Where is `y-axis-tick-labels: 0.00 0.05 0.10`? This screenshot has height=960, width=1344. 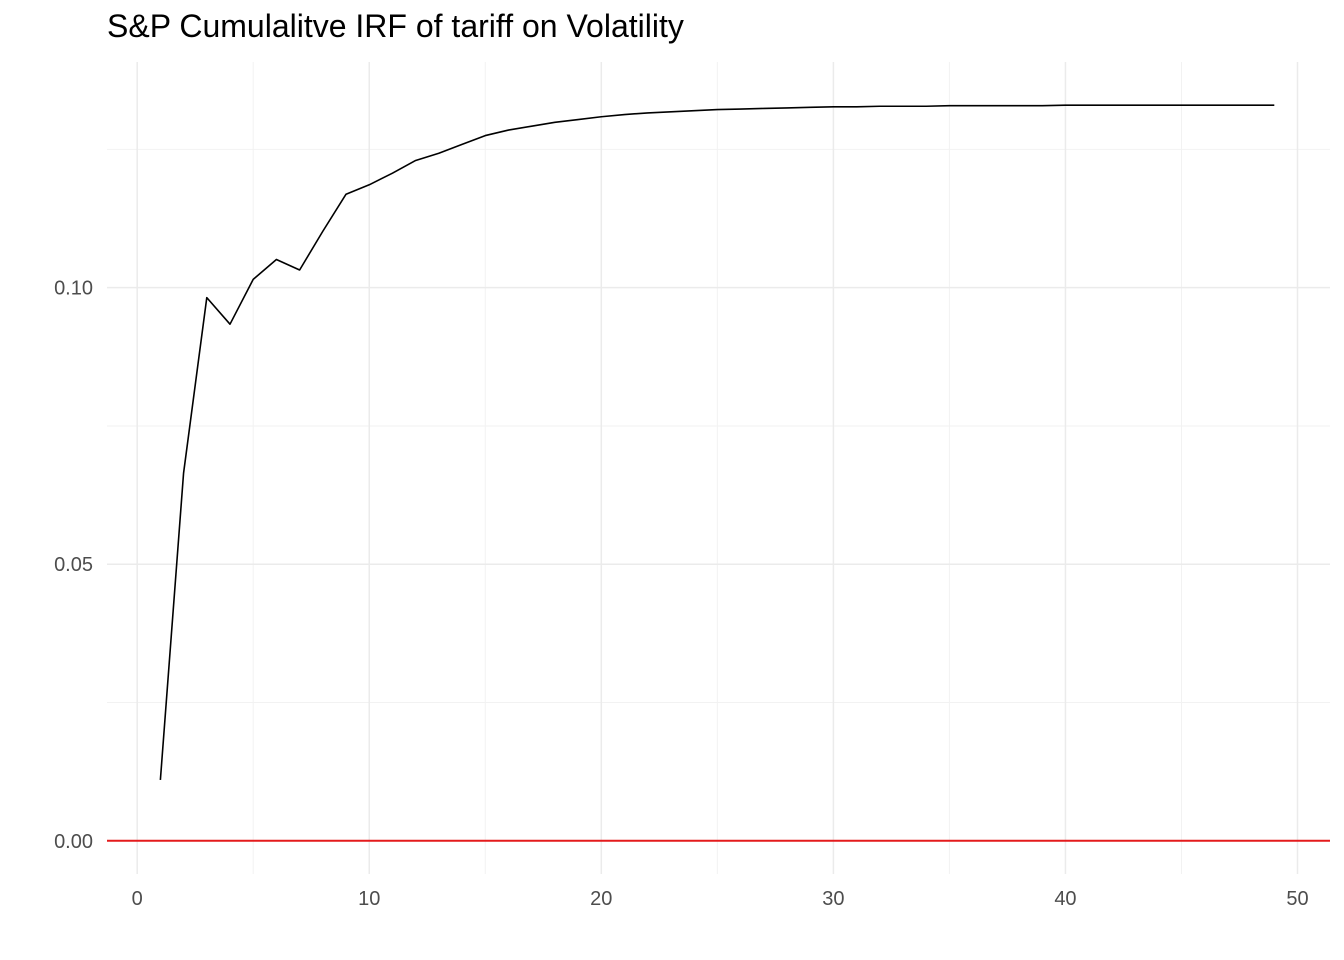 y-axis-tick-labels: 0.00 0.05 0.10 is located at coordinates (73, 565).